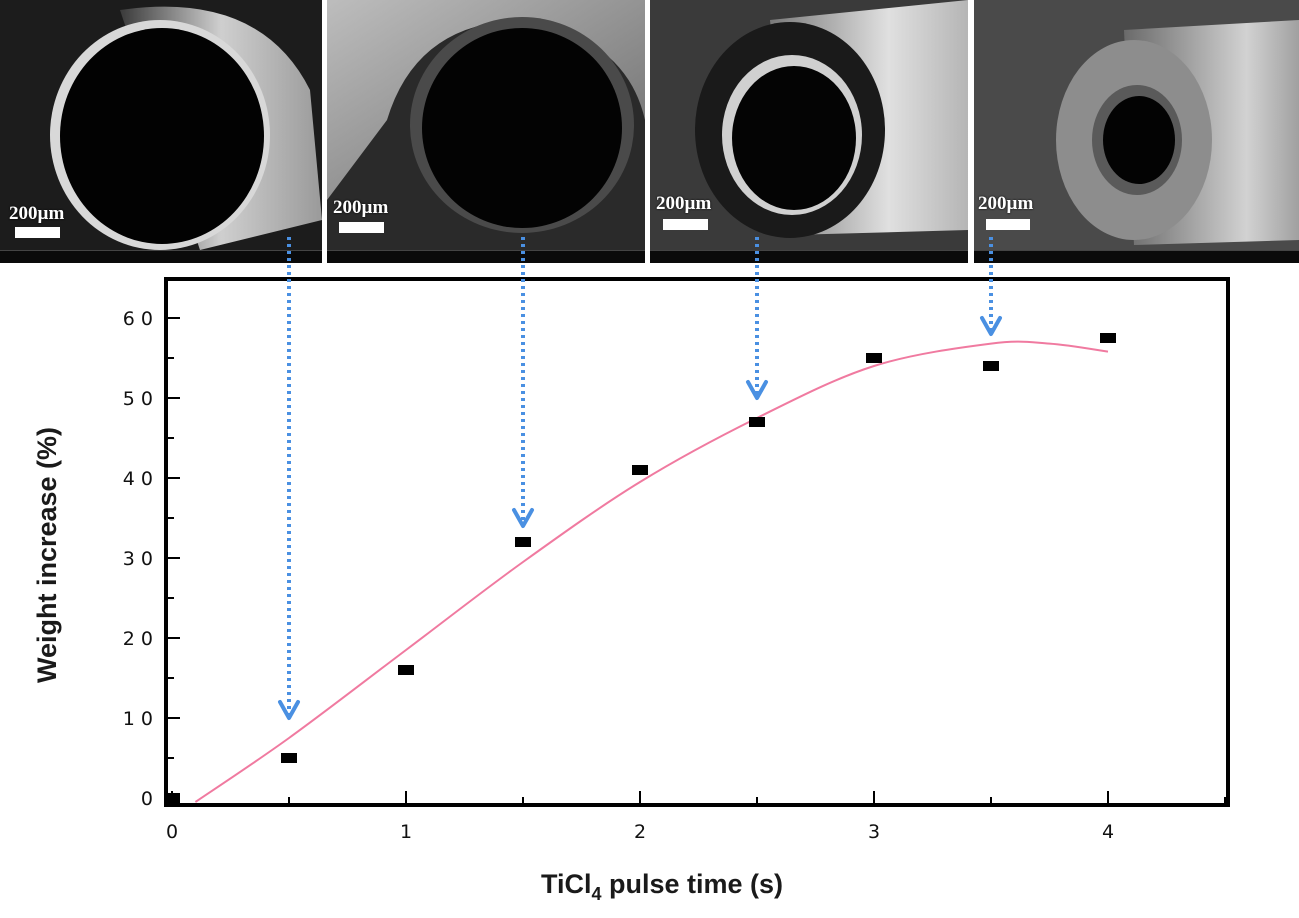 The image size is (1299, 918). Describe the element at coordinates (138, 639) in the screenshot. I see `y-tick-label: 2 0` at that location.